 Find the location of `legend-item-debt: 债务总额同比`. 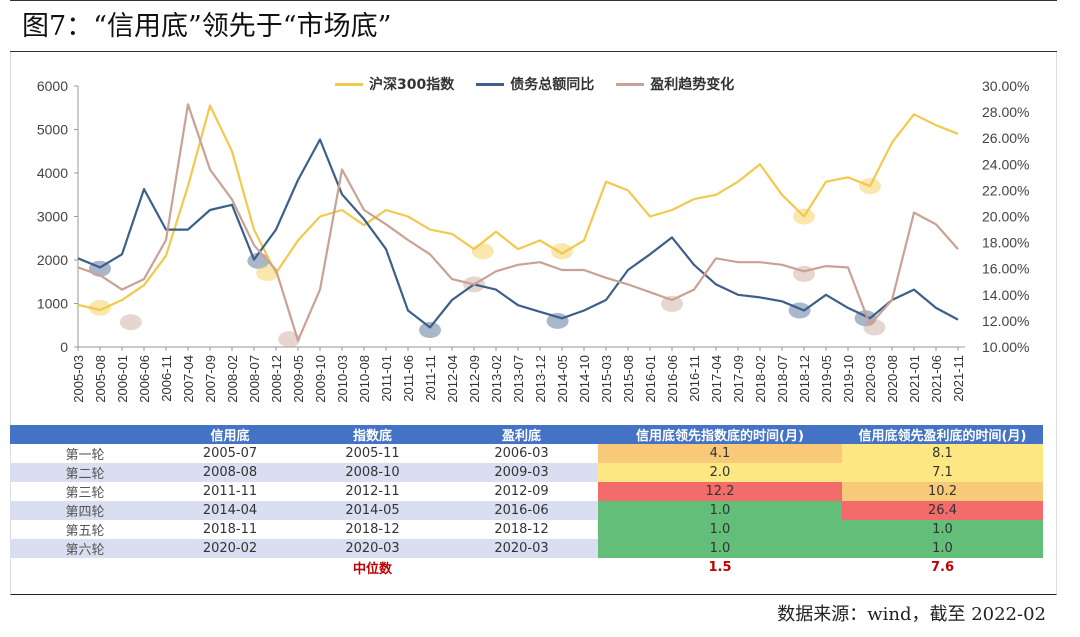

legend-item-debt: 债务总额同比 is located at coordinates (535, 84).